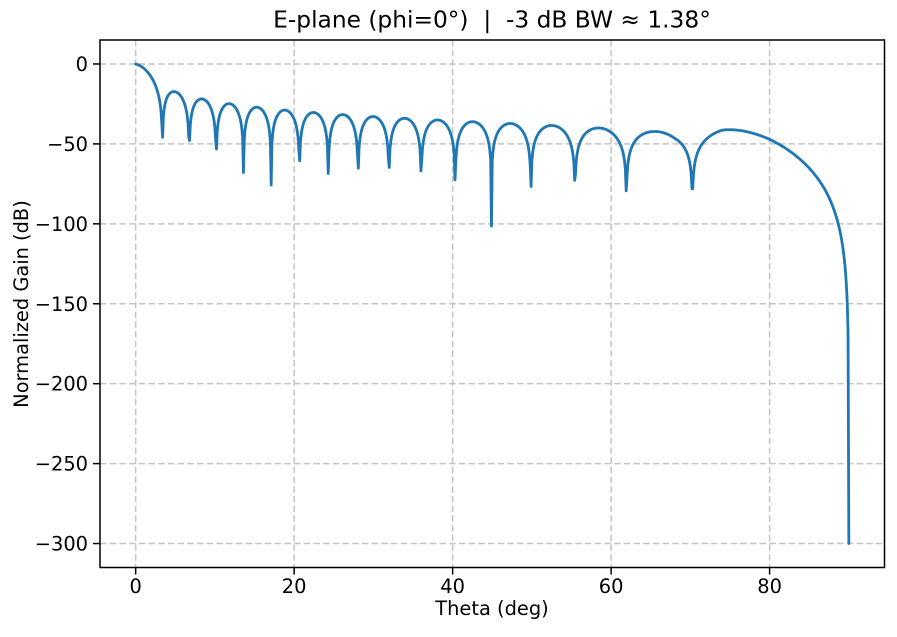 The image size is (897, 637). Describe the element at coordinates (452, 586) in the screenshot. I see `x-tick-label: 40` at that location.